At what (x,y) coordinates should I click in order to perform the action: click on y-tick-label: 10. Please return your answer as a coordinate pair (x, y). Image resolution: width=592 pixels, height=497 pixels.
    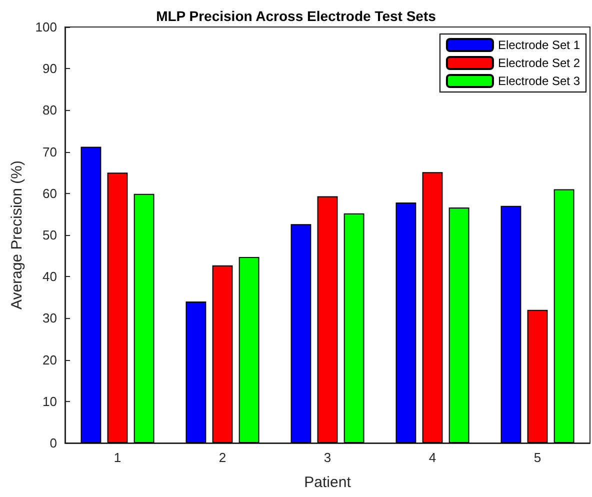
    Looking at the image, I should click on (49, 401).